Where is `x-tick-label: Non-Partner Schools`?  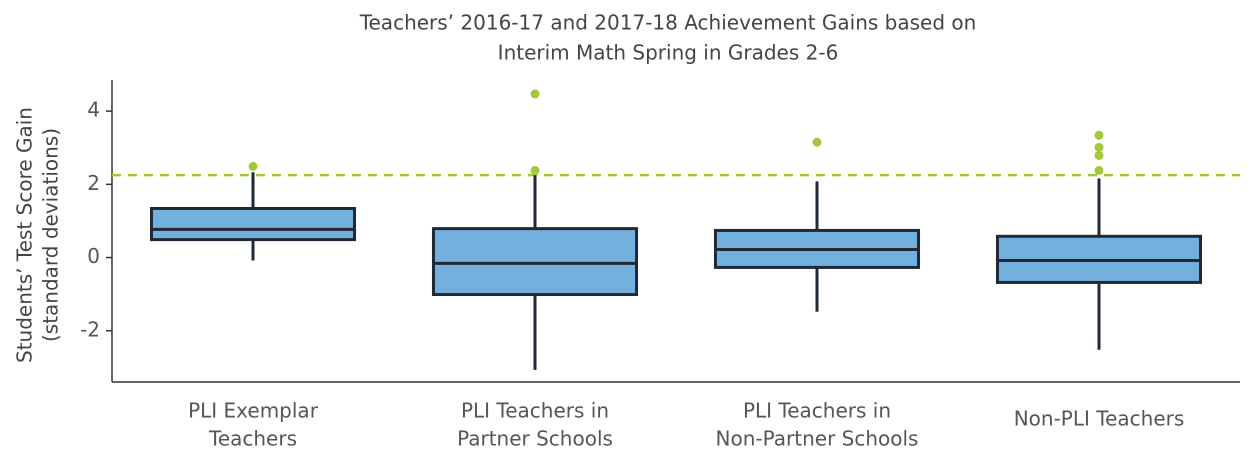
x-tick-label: Non-Partner Schools is located at coordinates (817, 438).